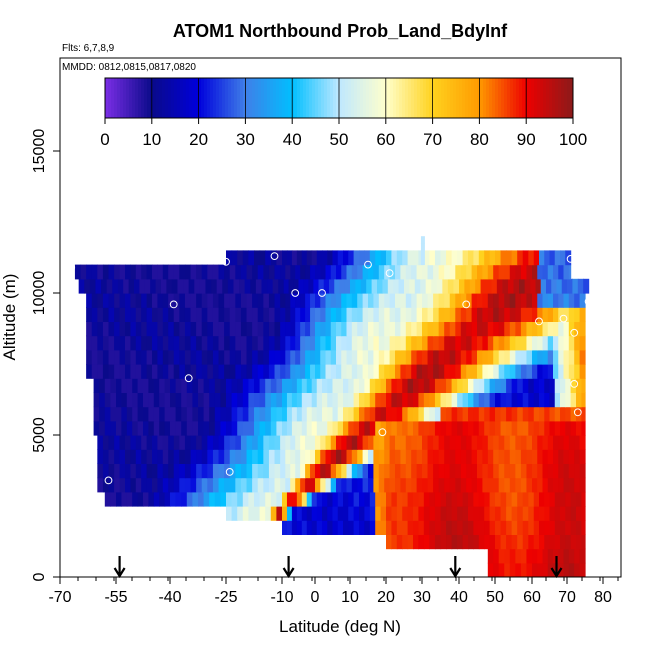  What do you see at coordinates (39, 435) in the screenshot?
I see `y-tick-label: 5000` at bounding box center [39, 435].